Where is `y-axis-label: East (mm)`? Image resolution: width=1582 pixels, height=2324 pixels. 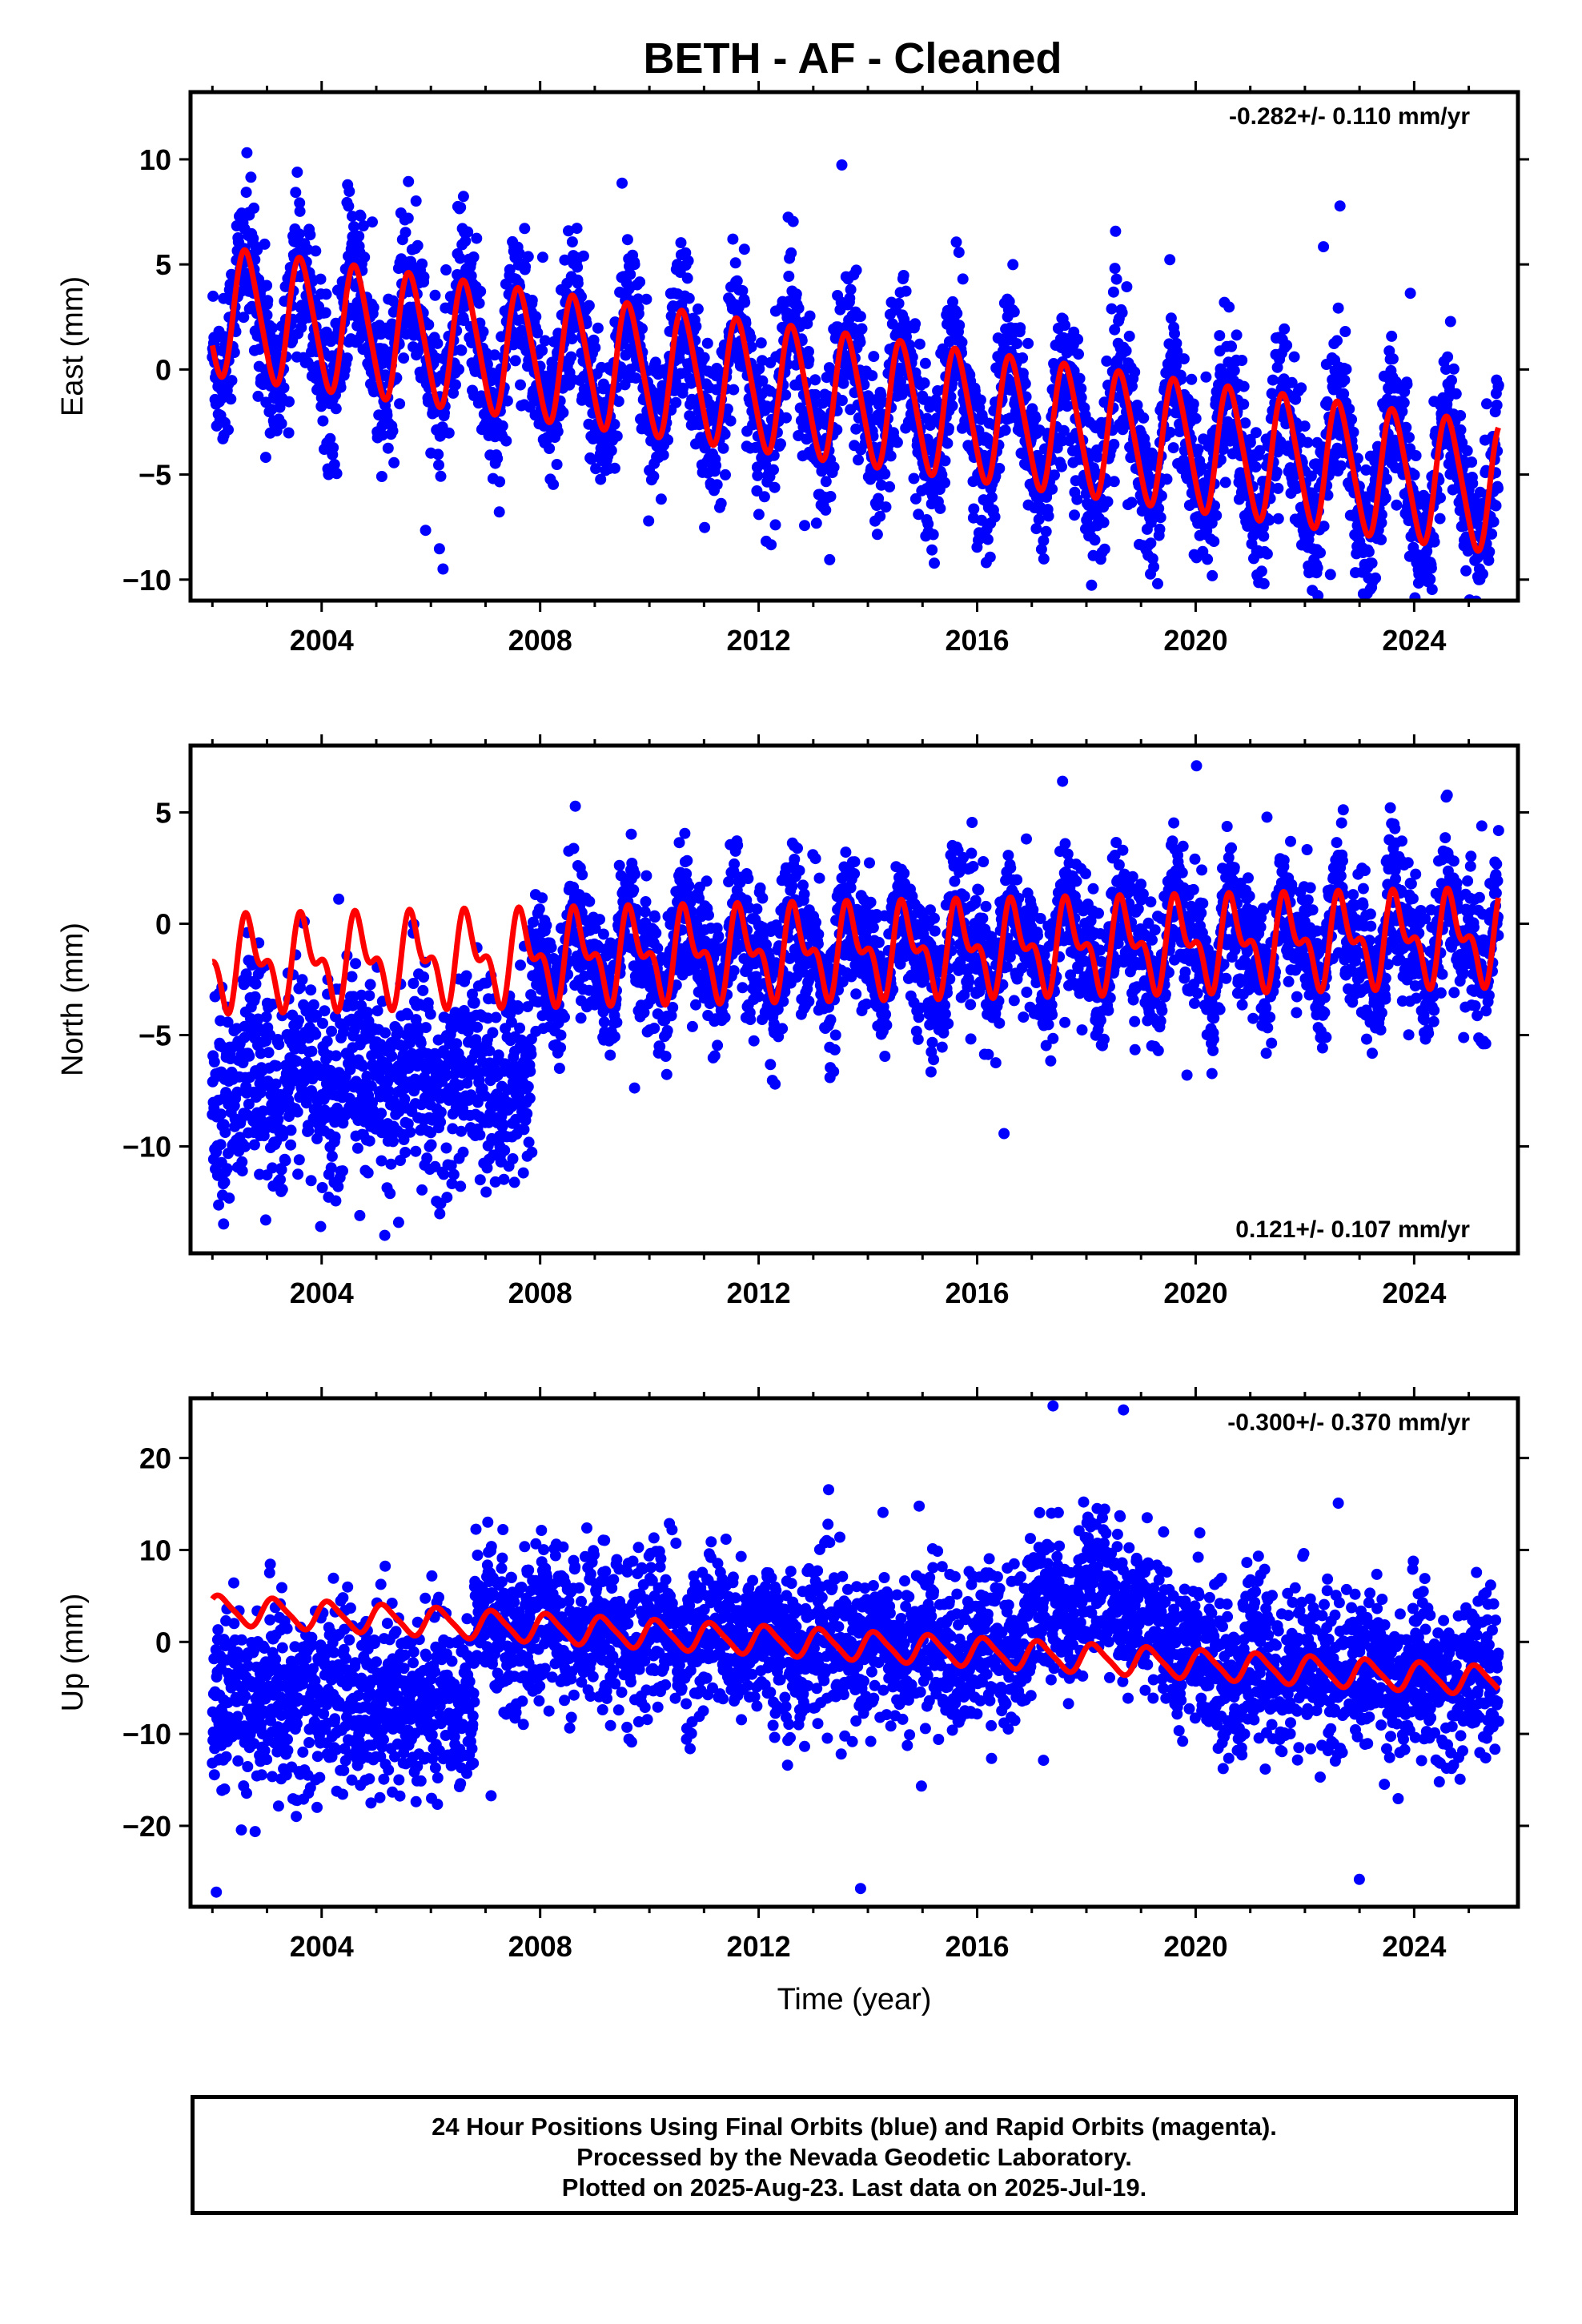
y-axis-label: East (mm) is located at coordinates (73, 346).